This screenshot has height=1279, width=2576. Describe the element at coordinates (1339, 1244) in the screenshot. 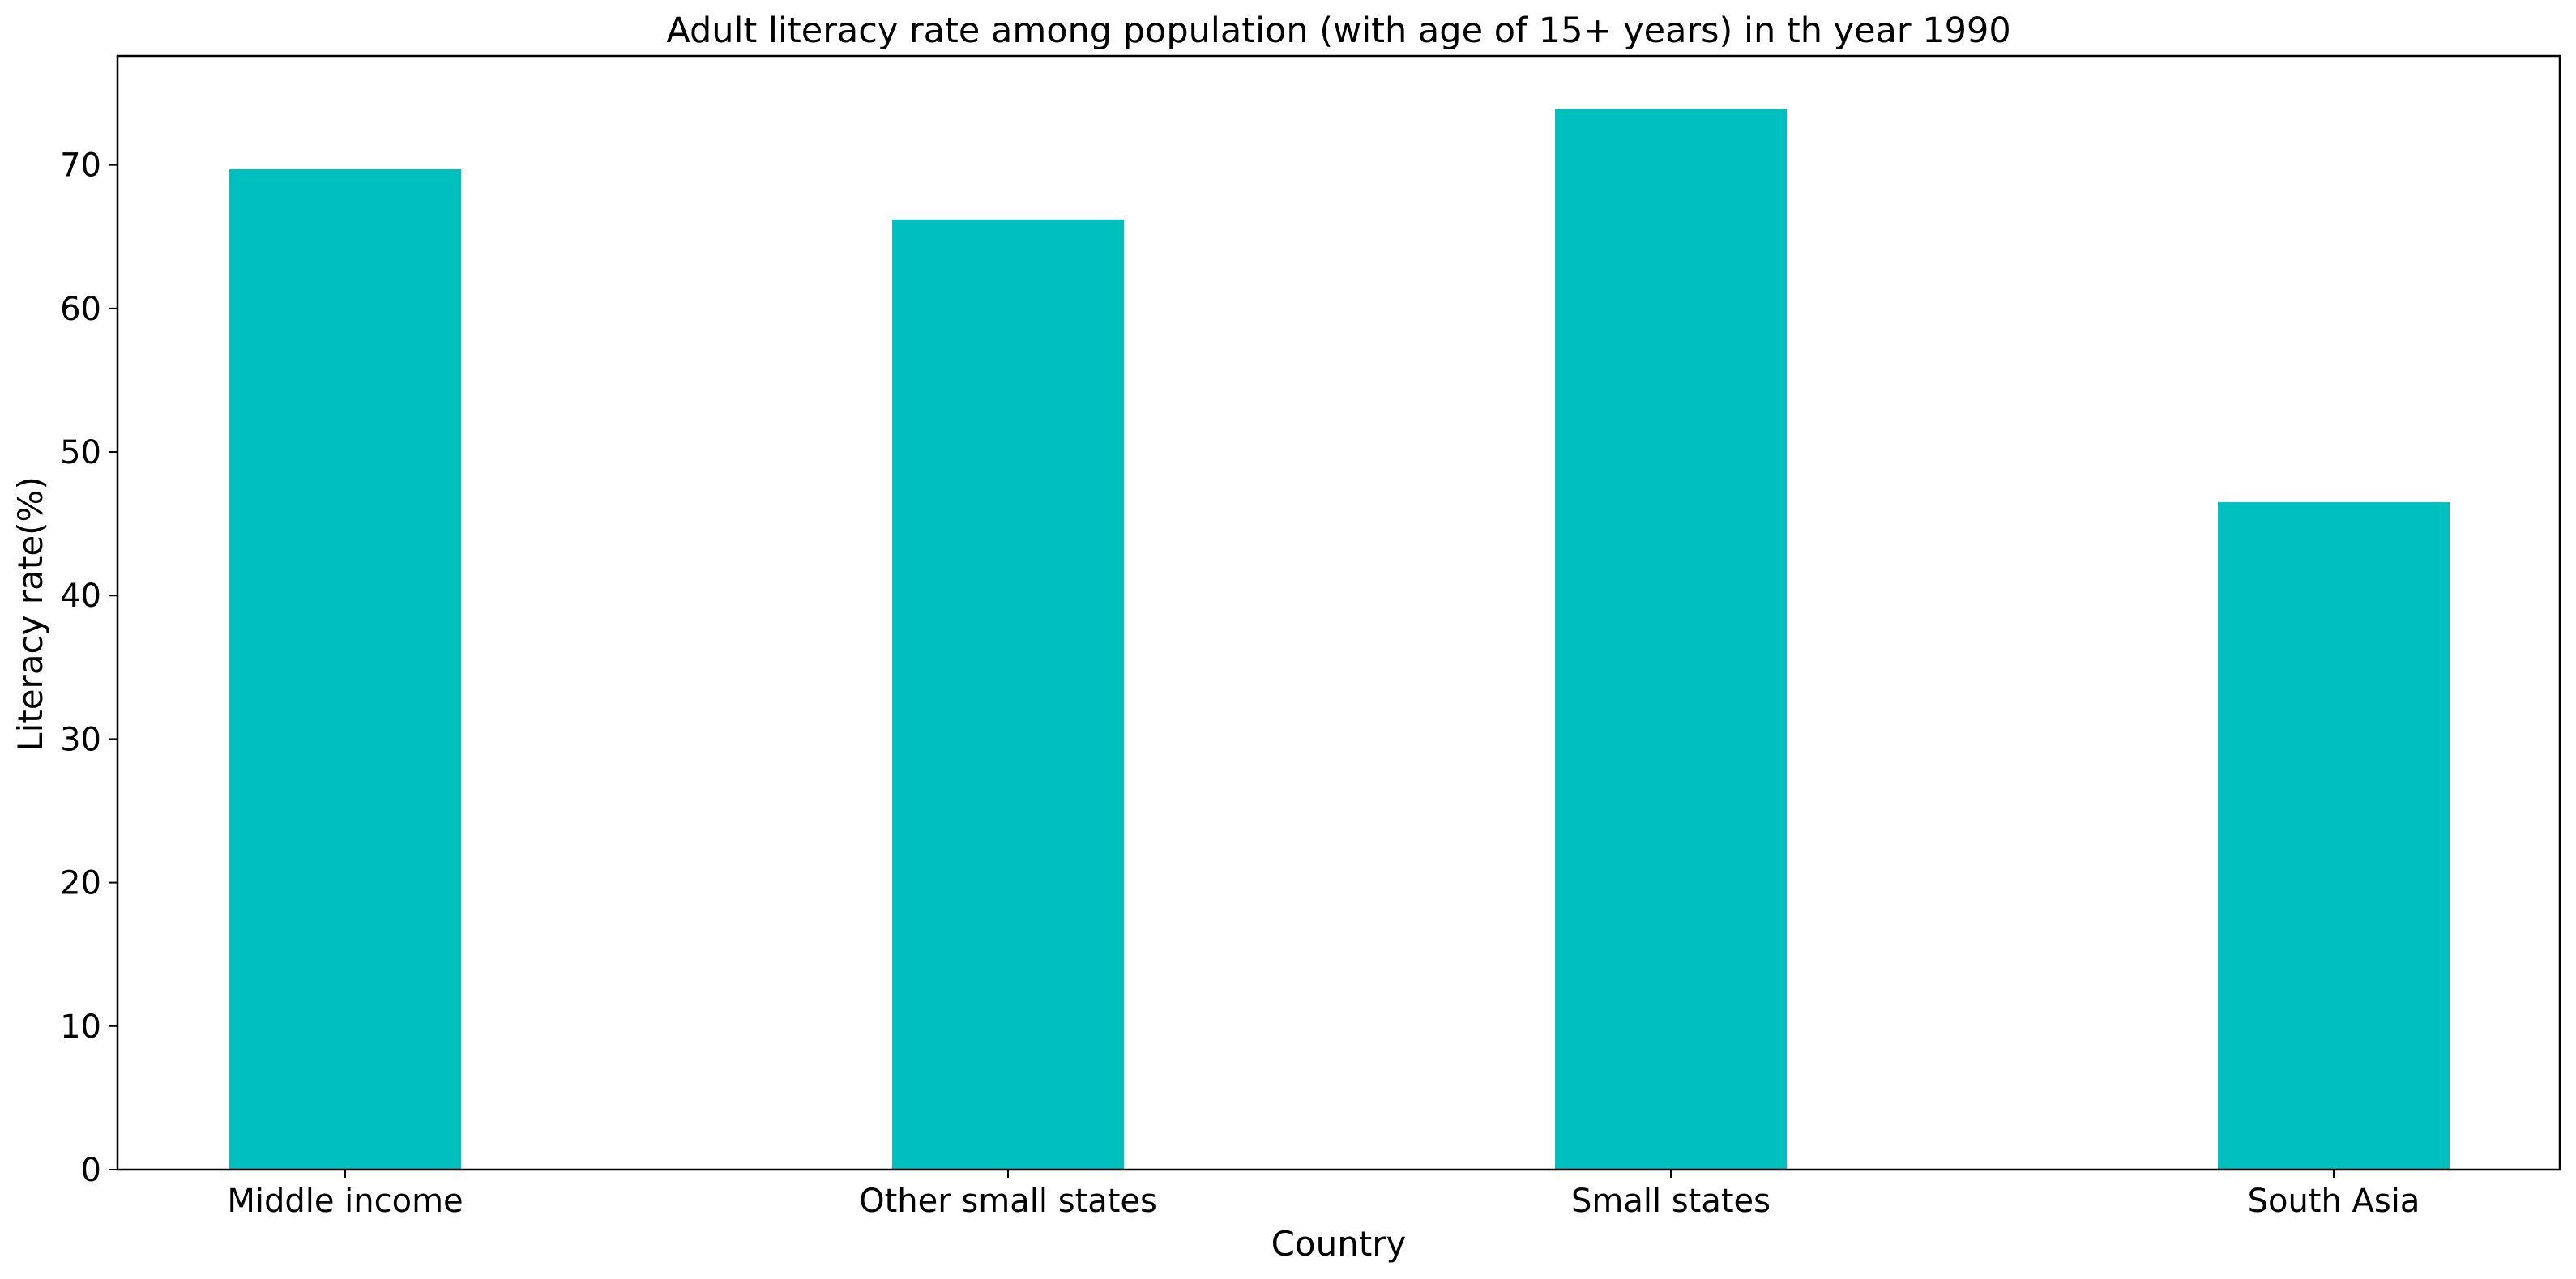

I see `x-axis-label: Country` at that location.